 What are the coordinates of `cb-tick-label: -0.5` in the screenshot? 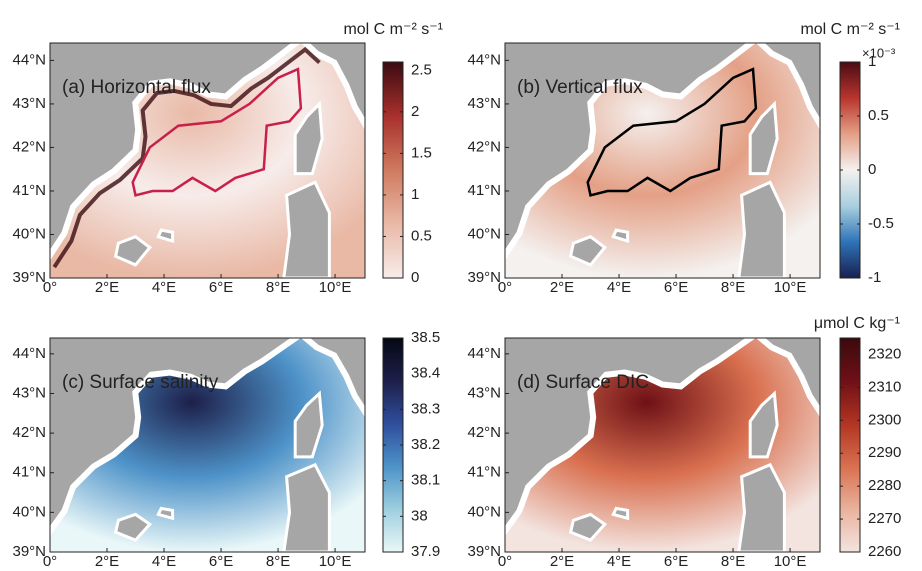 It's located at (881, 223).